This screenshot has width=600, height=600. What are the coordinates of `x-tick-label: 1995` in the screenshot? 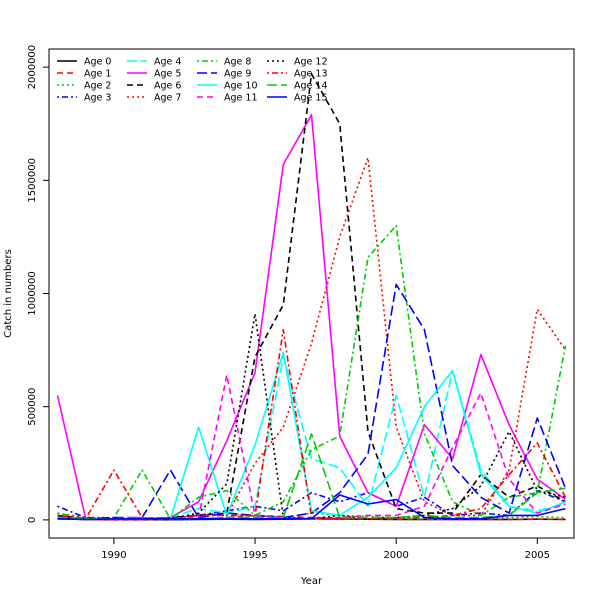 It's located at (254, 555).